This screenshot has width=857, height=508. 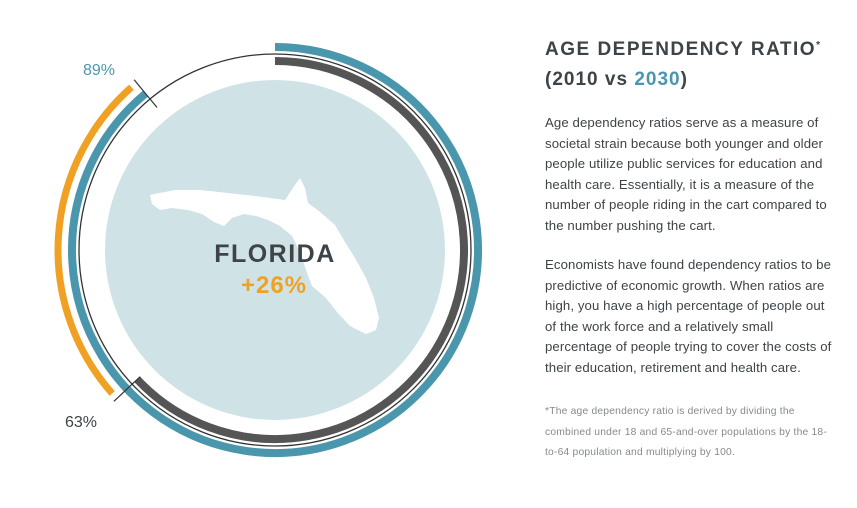 I want to click on tick-2030, so click(x=145, y=93).